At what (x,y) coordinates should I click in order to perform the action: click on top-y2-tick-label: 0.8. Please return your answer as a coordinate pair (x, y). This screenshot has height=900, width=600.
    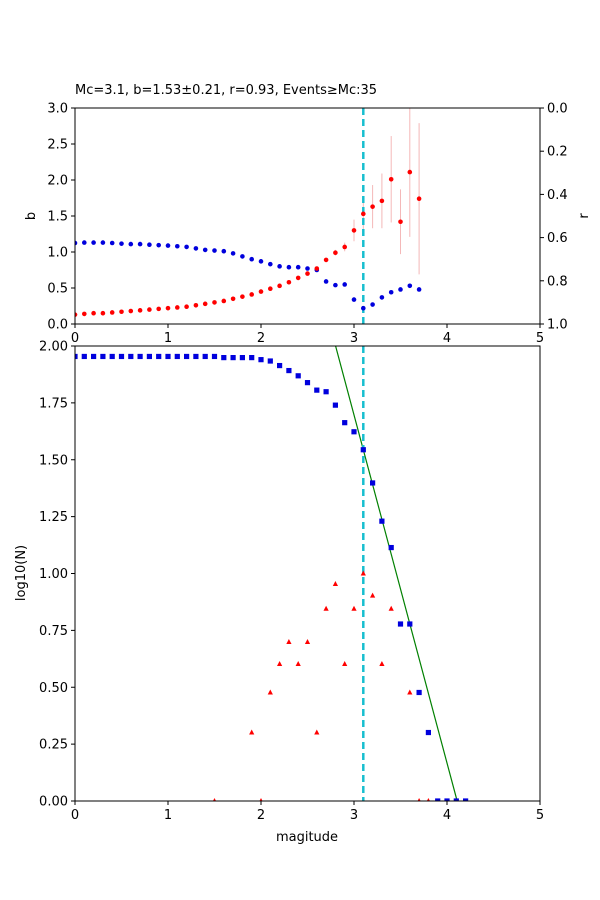
    Looking at the image, I should click on (557, 281).